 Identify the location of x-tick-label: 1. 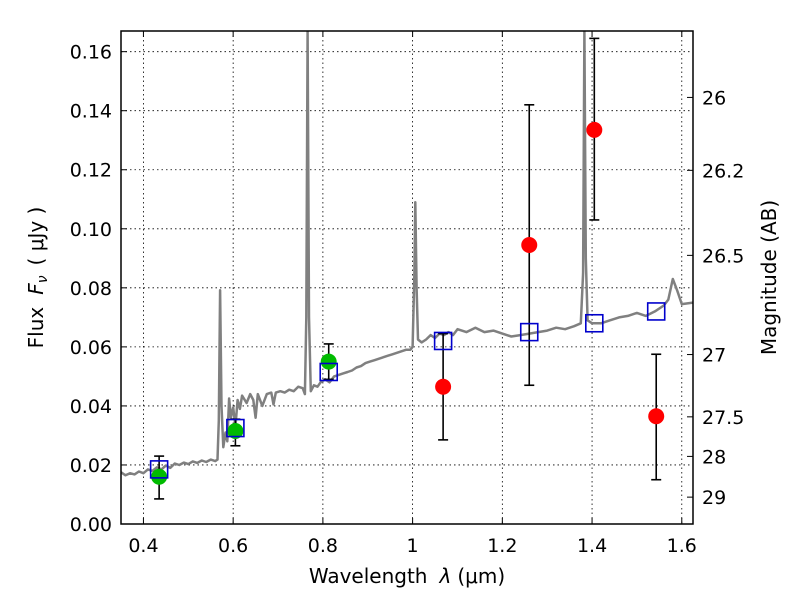
(413, 546).